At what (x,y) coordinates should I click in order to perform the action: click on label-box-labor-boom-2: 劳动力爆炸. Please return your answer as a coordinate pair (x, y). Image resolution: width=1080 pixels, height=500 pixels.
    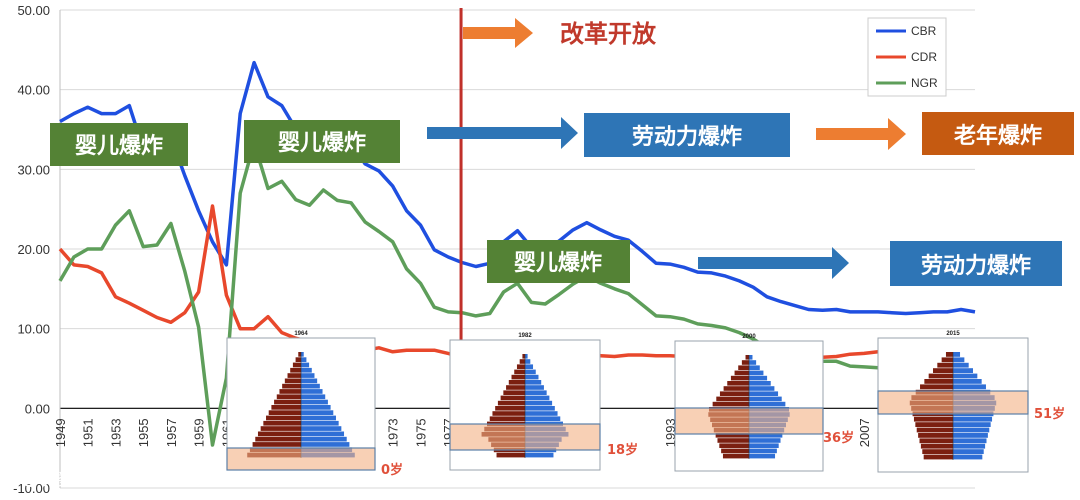
    Looking at the image, I should click on (976, 263).